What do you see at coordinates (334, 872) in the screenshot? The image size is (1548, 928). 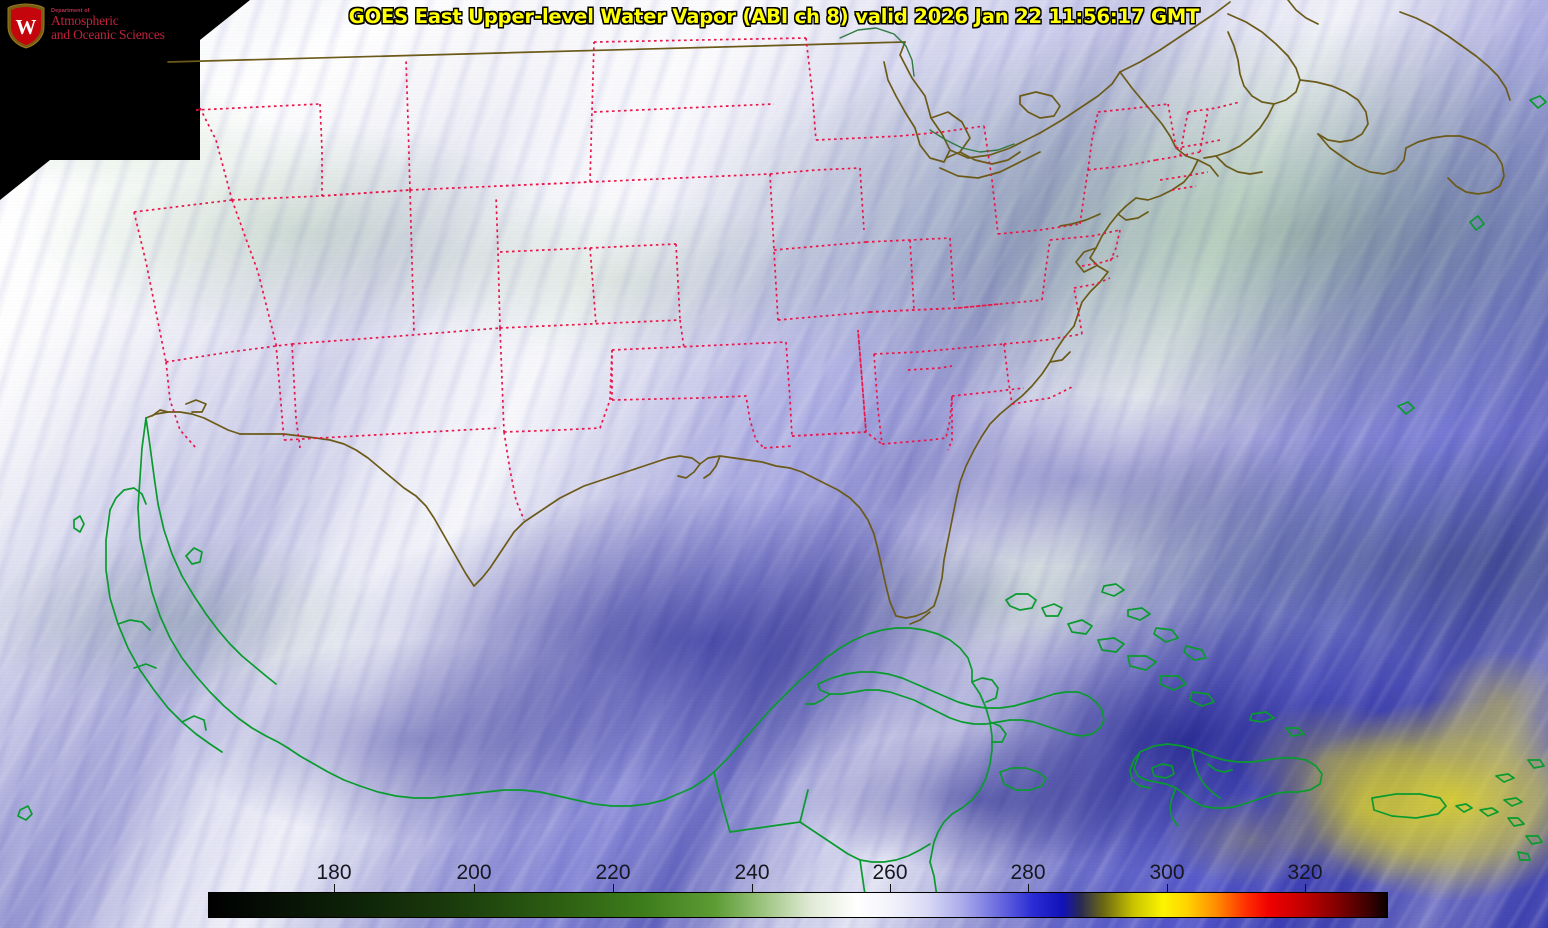 I see `colorbar-tick-label: 180` at bounding box center [334, 872].